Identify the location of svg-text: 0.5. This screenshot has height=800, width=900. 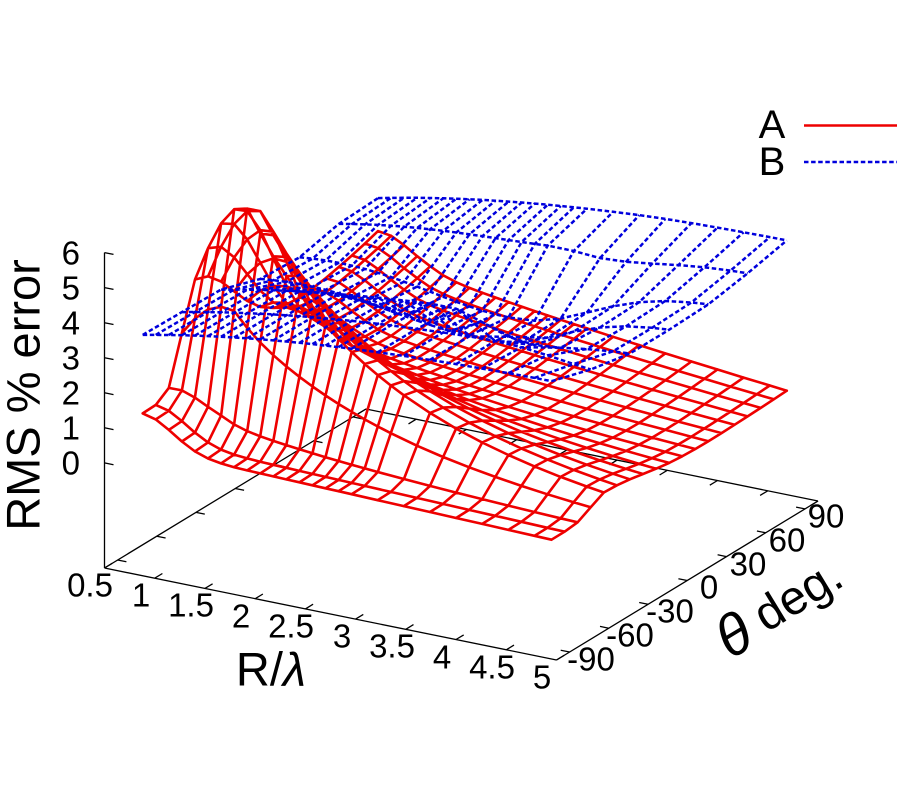
(90, 585).